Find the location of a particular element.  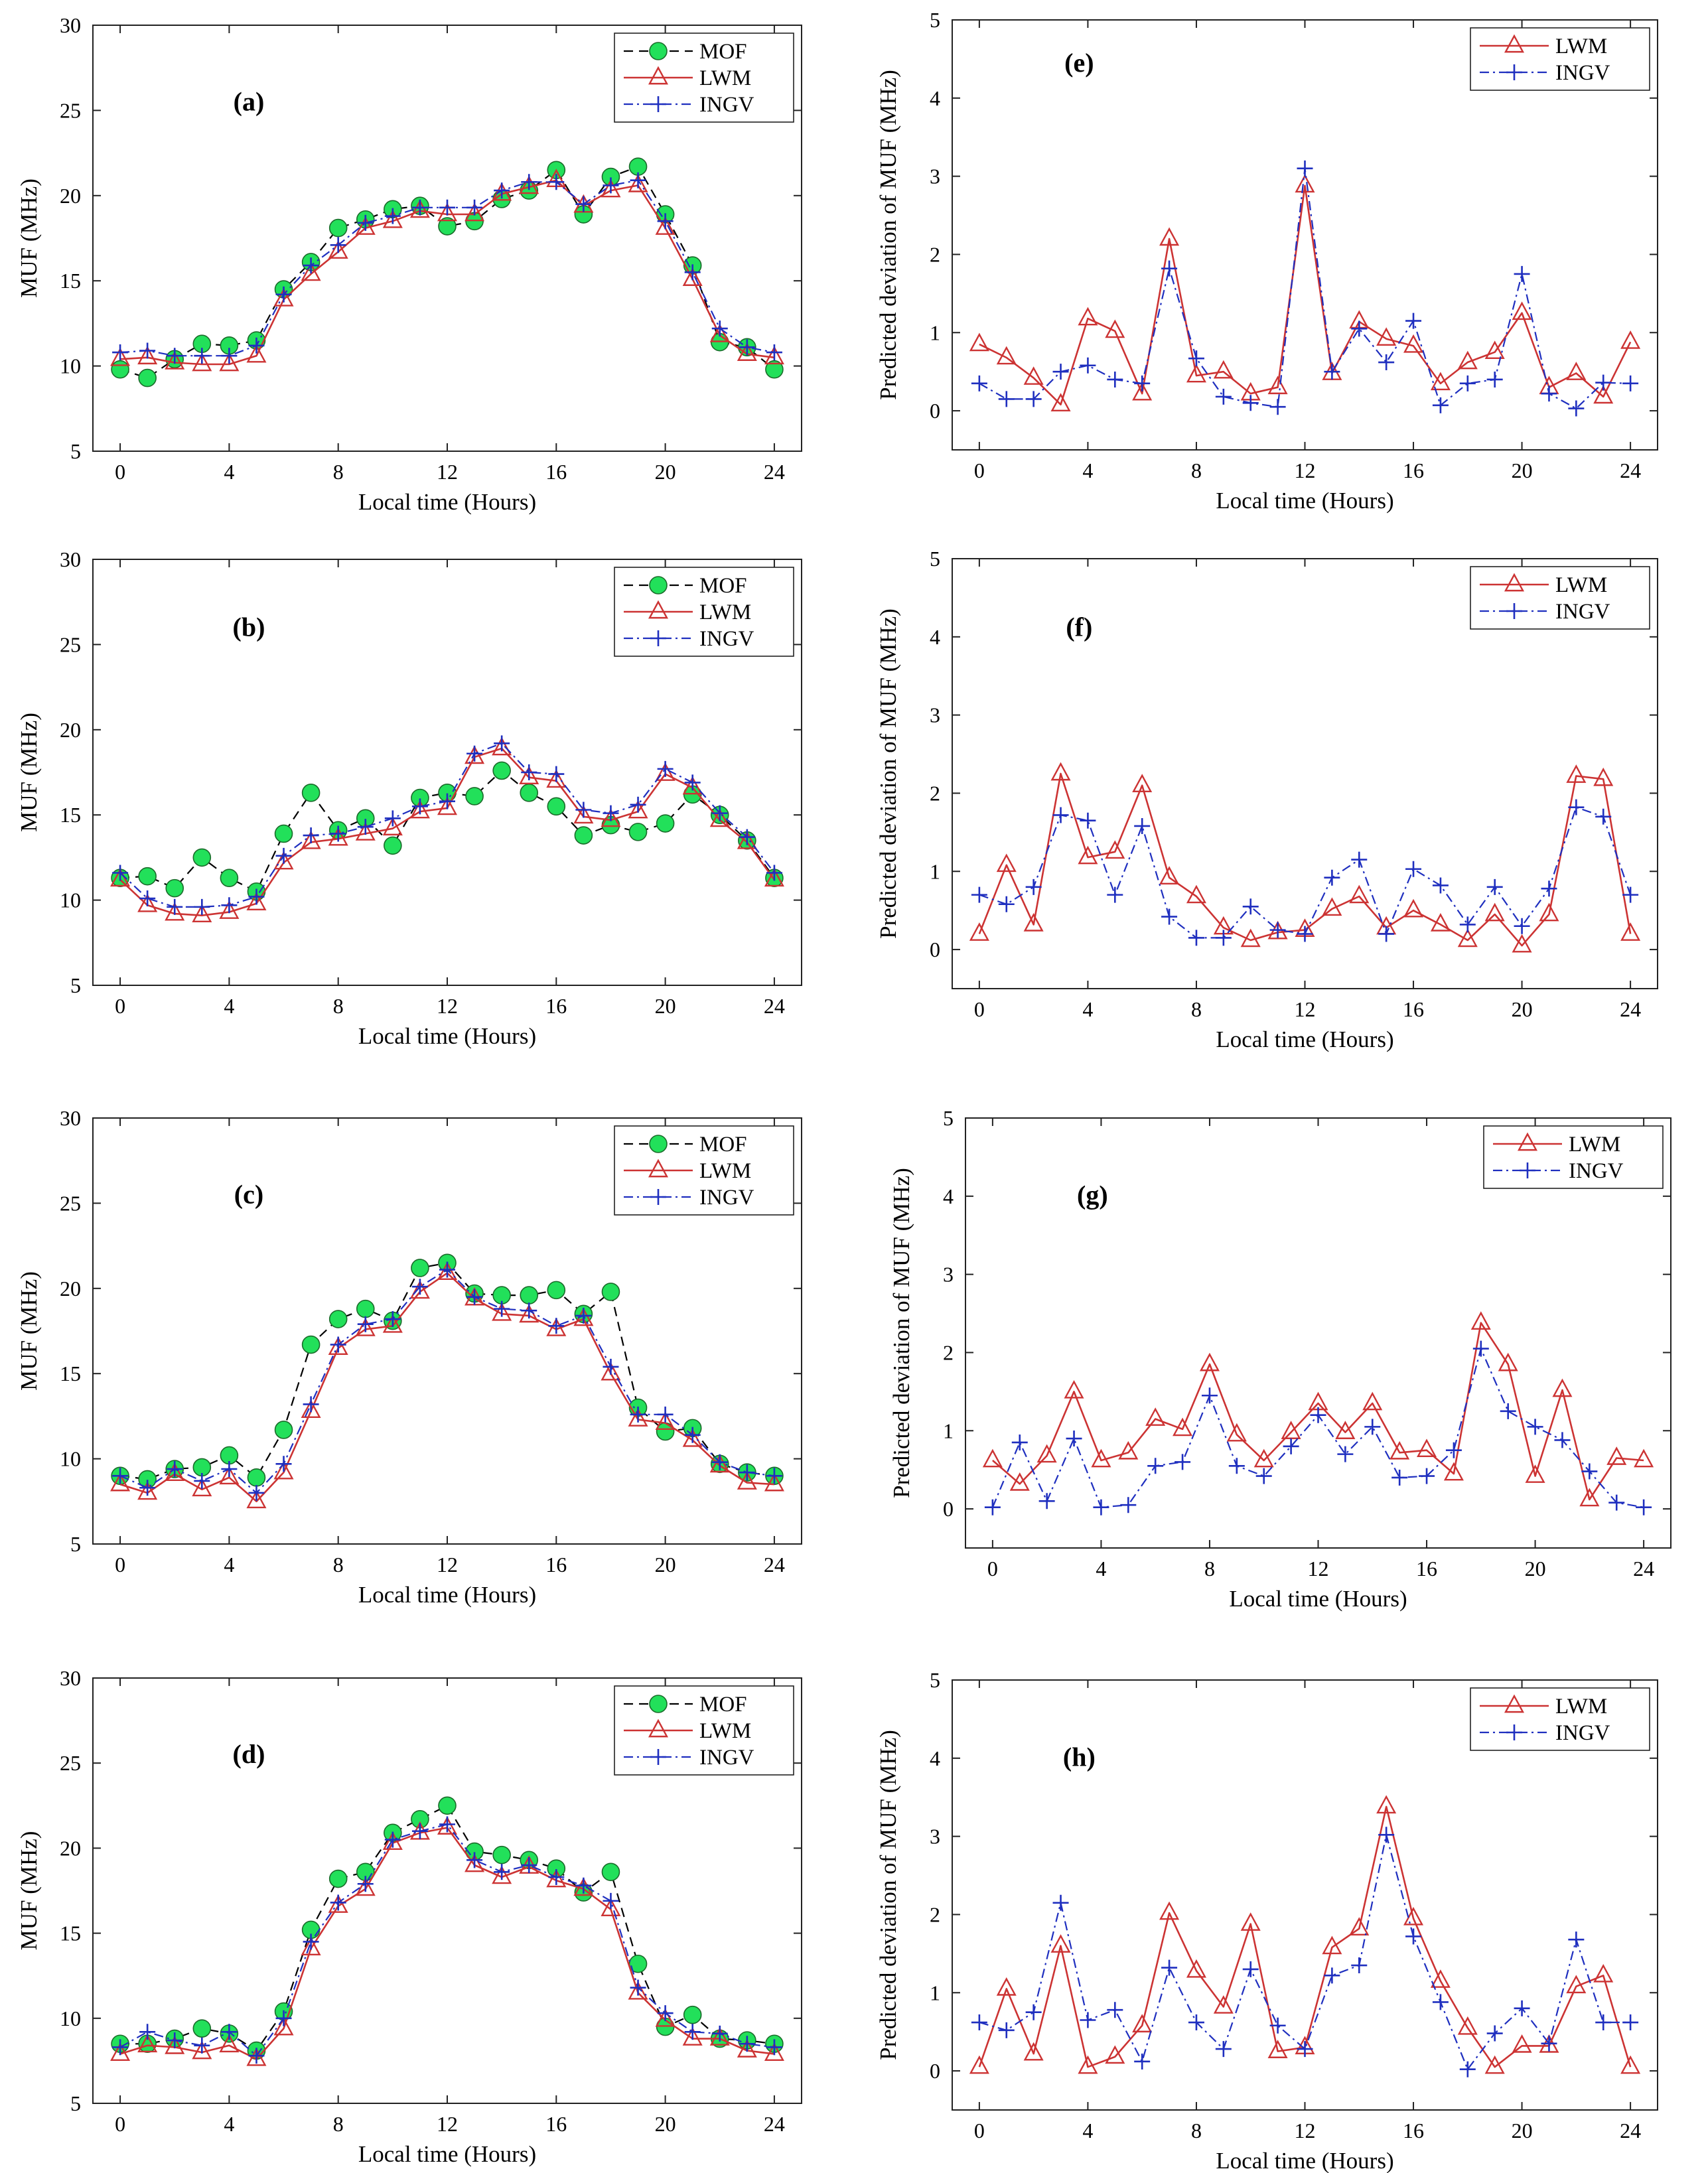

x-axis-label: Local time (Hours) is located at coordinates (1304, 1039).